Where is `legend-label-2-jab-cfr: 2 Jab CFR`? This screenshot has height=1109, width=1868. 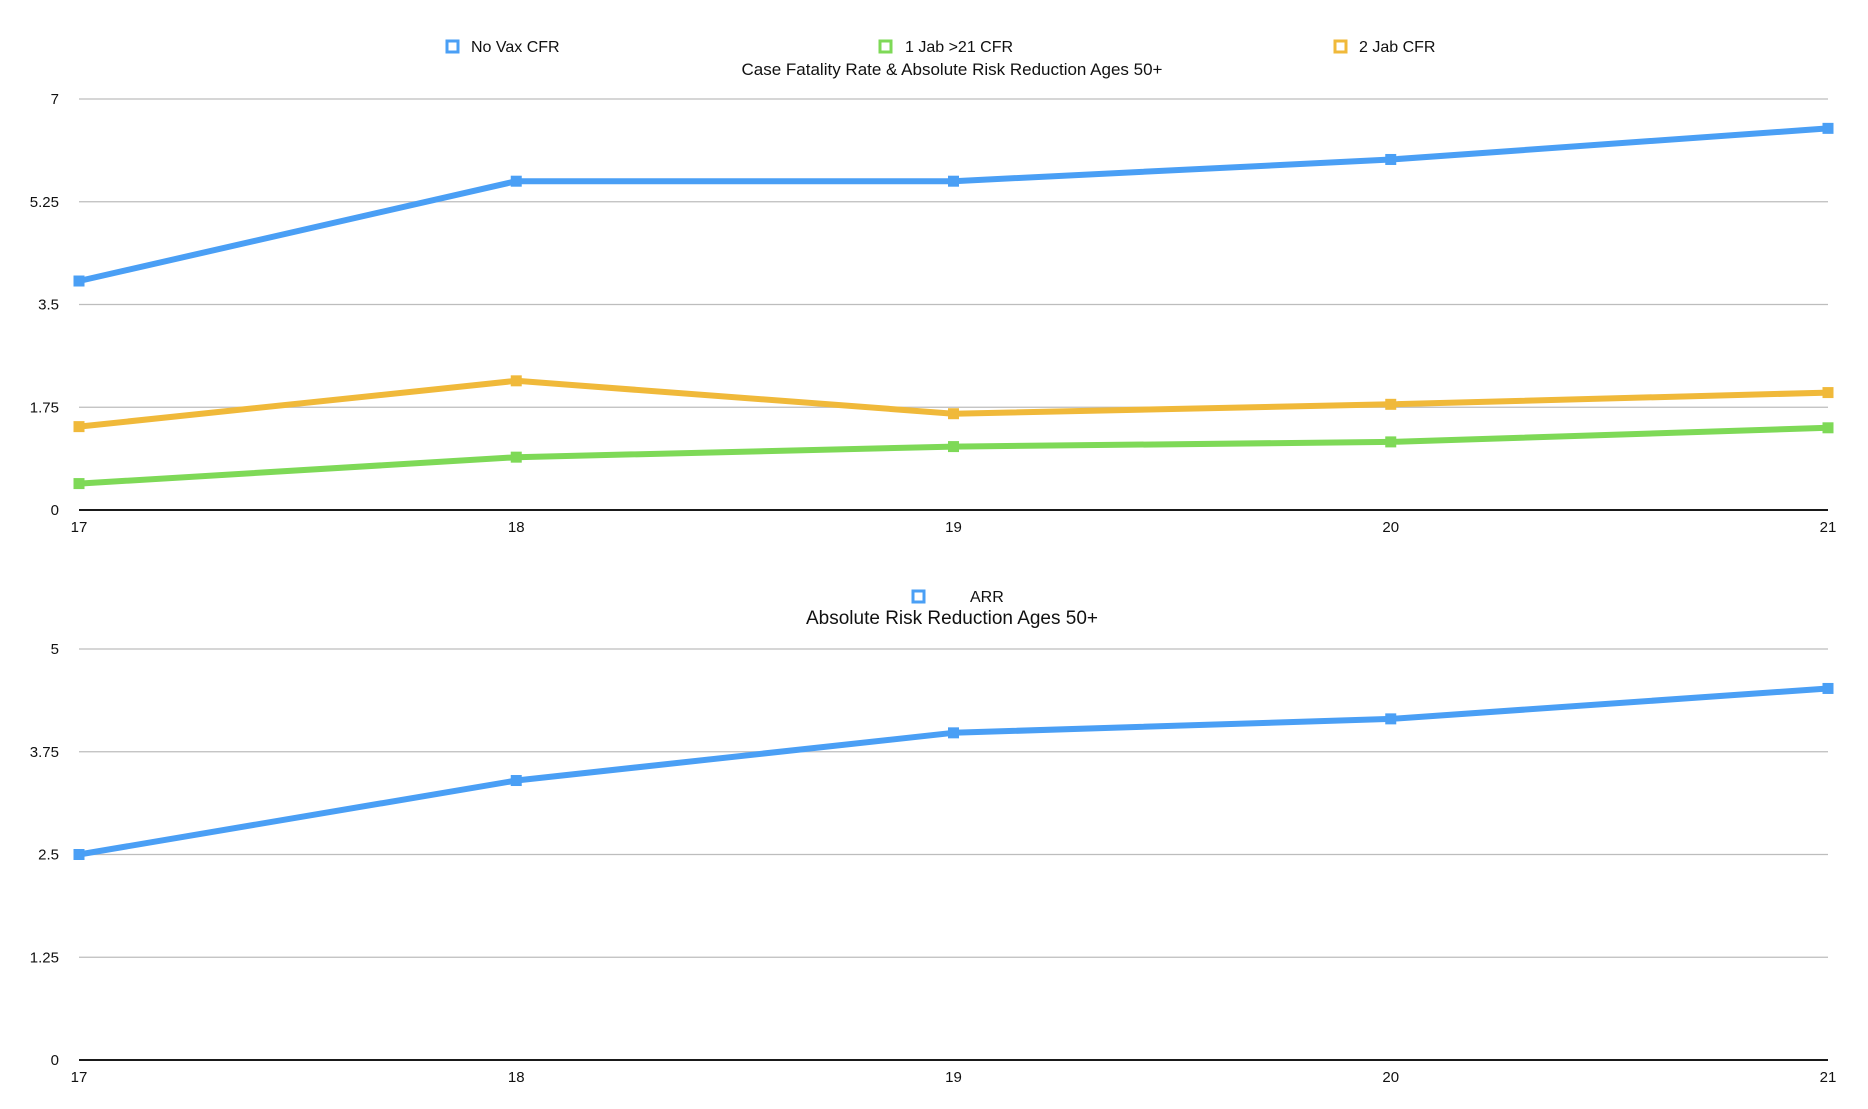 legend-label-2-jab-cfr: 2 Jab CFR is located at coordinates (1397, 47).